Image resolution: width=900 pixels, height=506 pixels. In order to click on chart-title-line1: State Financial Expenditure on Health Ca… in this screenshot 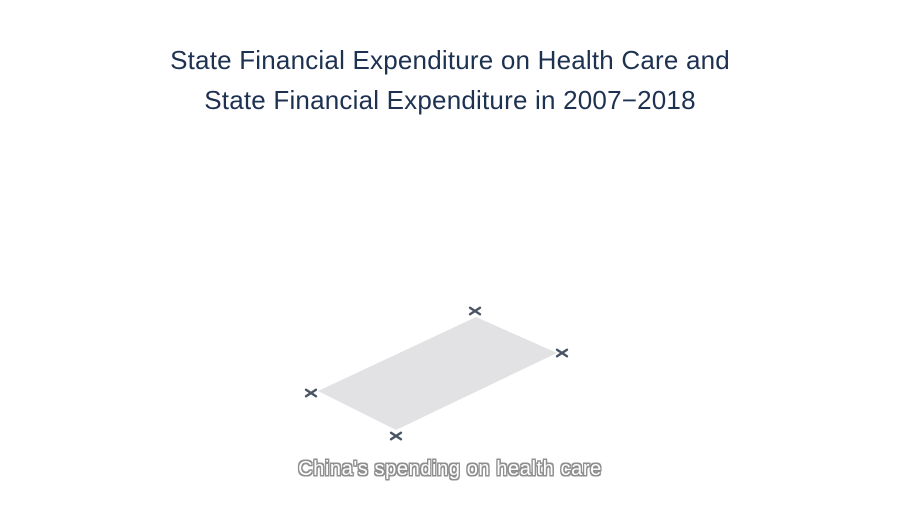, I will do `click(450, 60)`.